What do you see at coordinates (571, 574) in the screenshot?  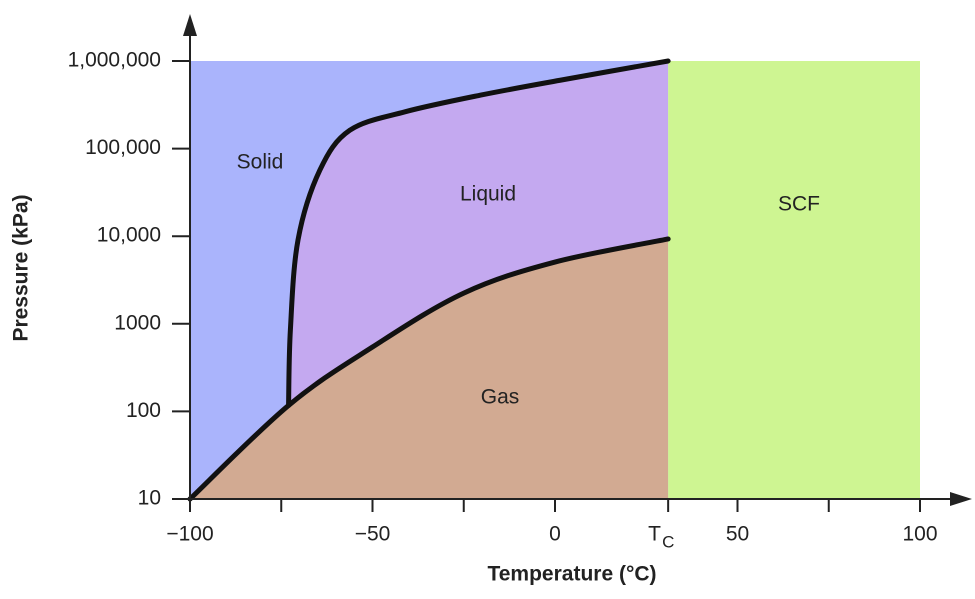 I see `x-axis-title: Temperature (°C)` at bounding box center [571, 574].